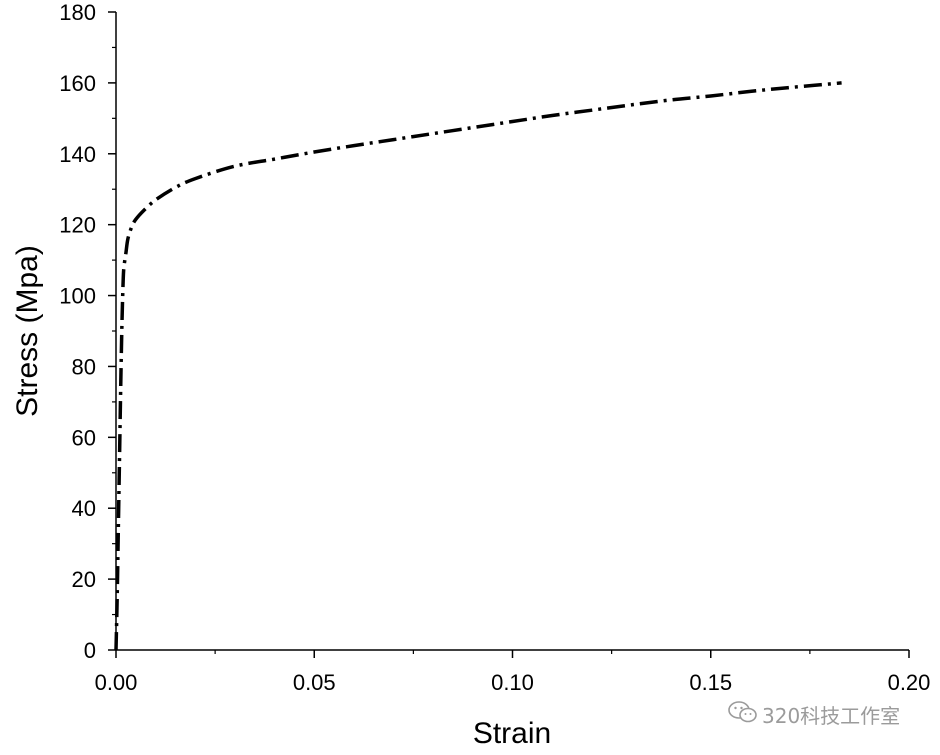 This screenshot has width=940, height=755. Describe the element at coordinates (314, 682) in the screenshot. I see `x-tick-label: 0.05` at that location.